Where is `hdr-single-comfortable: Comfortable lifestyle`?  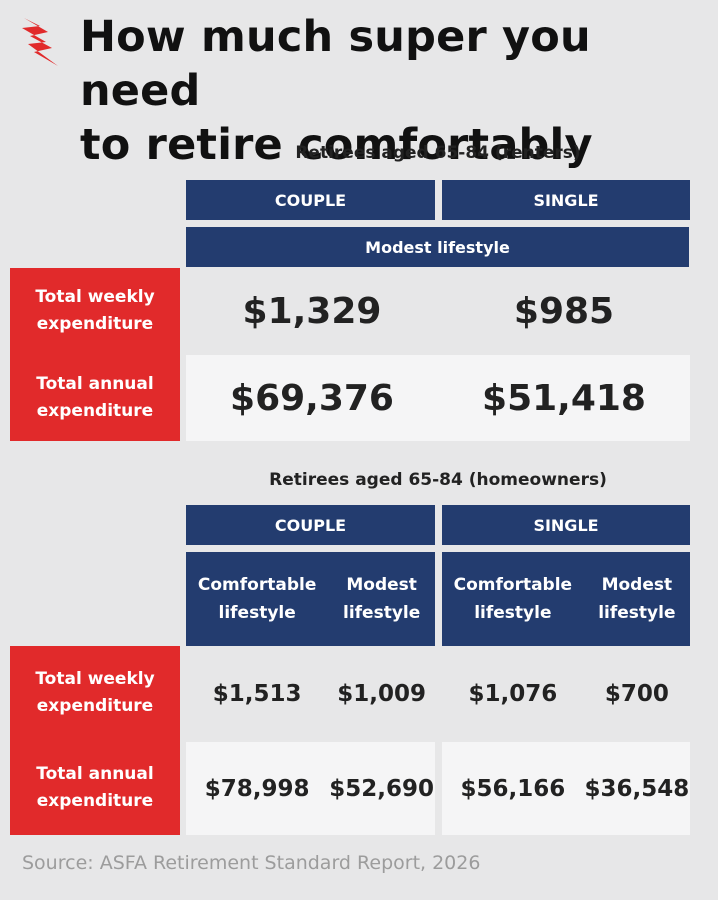 hdr-single-comfortable: Comfortable lifestyle is located at coordinates (513, 599).